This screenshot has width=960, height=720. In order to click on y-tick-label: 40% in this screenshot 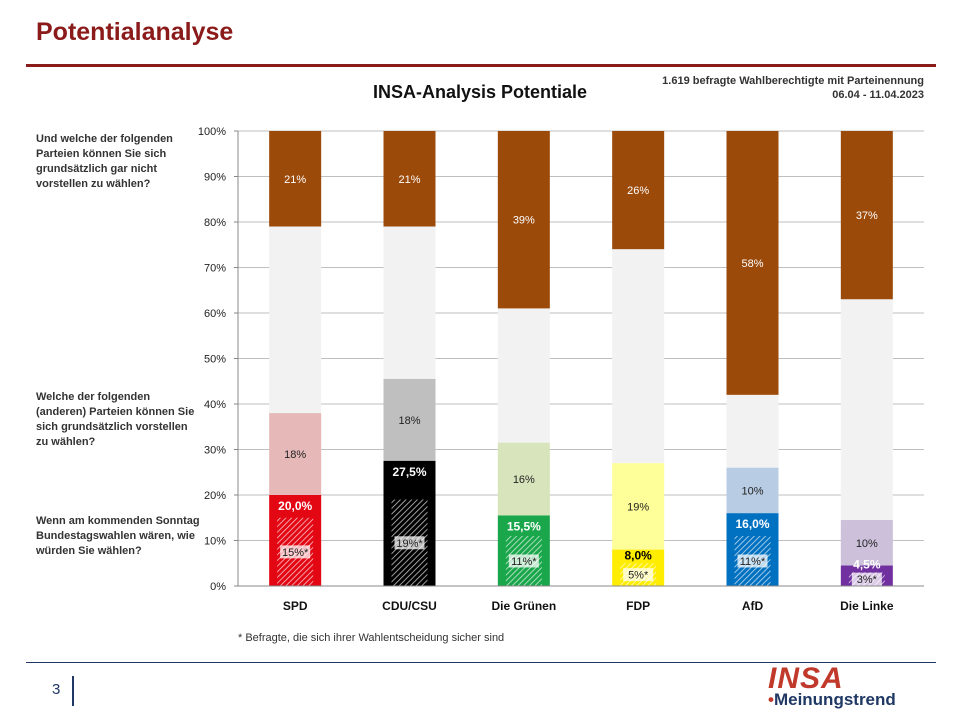, I will do `click(215, 405)`.